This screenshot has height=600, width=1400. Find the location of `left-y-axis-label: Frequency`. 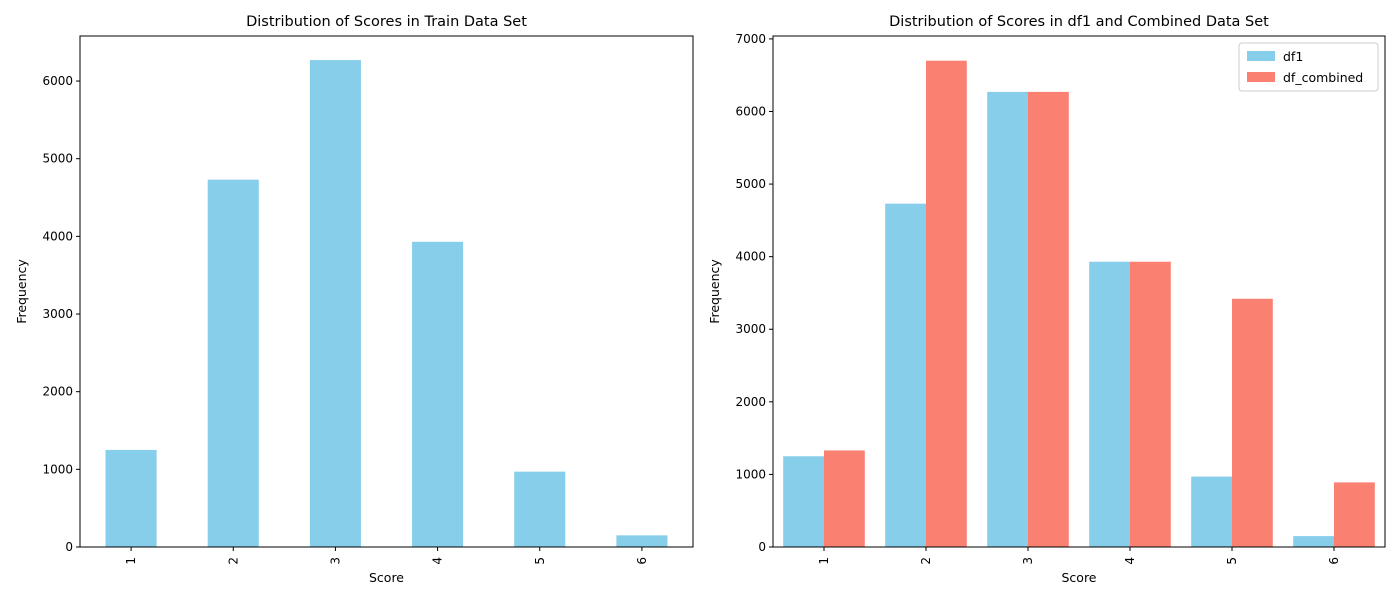

left-y-axis-label: Frequency is located at coordinates (21, 291).